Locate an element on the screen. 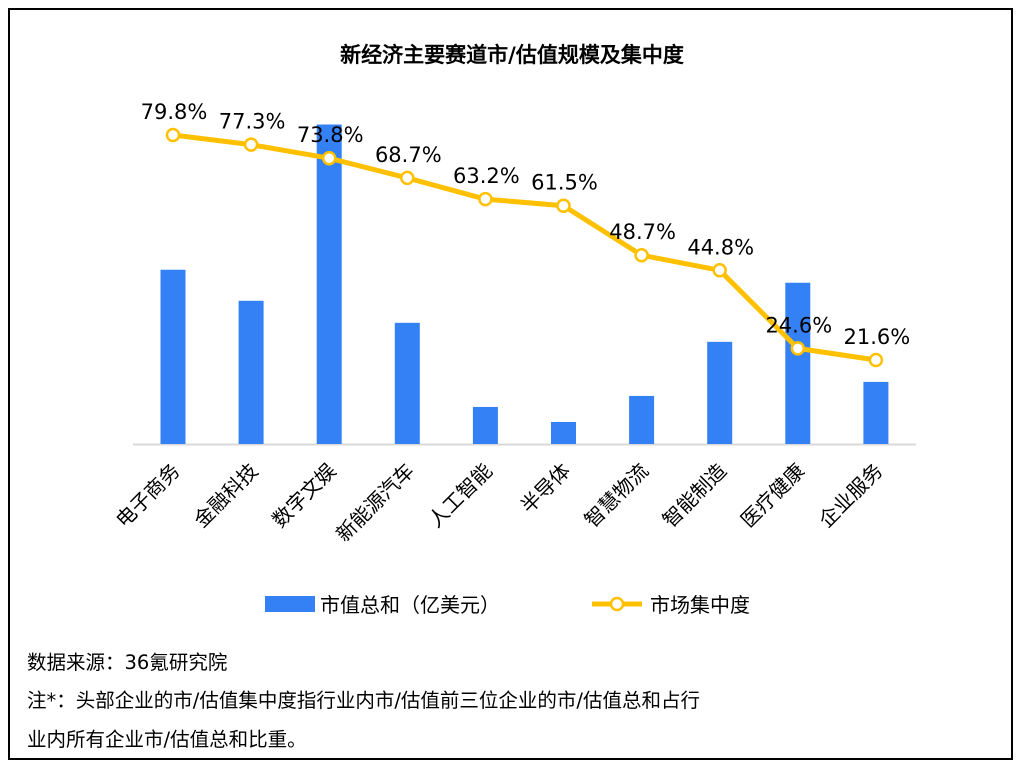 Image resolution: width=1025 pixels, height=772 pixels. legend-bar-label: 市值总和（亿美元） is located at coordinates (410, 605).